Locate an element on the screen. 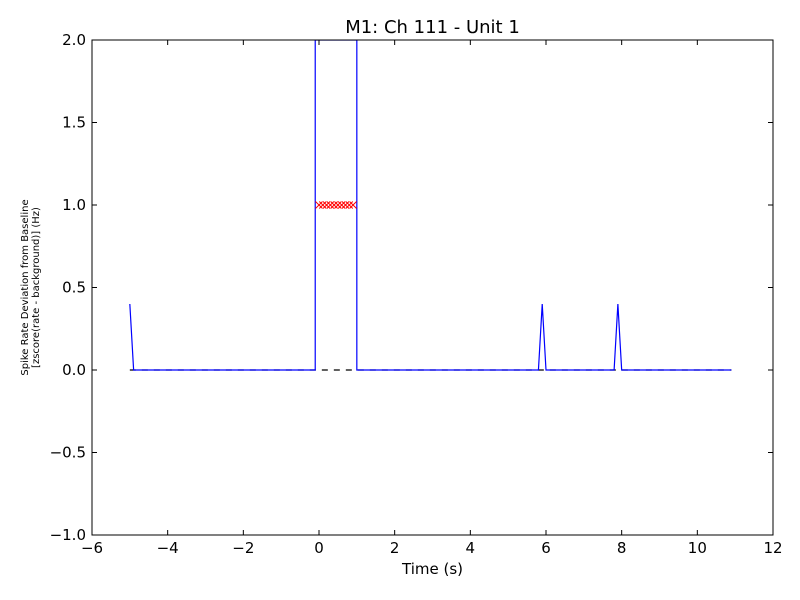  x-tick-label: −6 is located at coordinates (92, 548).